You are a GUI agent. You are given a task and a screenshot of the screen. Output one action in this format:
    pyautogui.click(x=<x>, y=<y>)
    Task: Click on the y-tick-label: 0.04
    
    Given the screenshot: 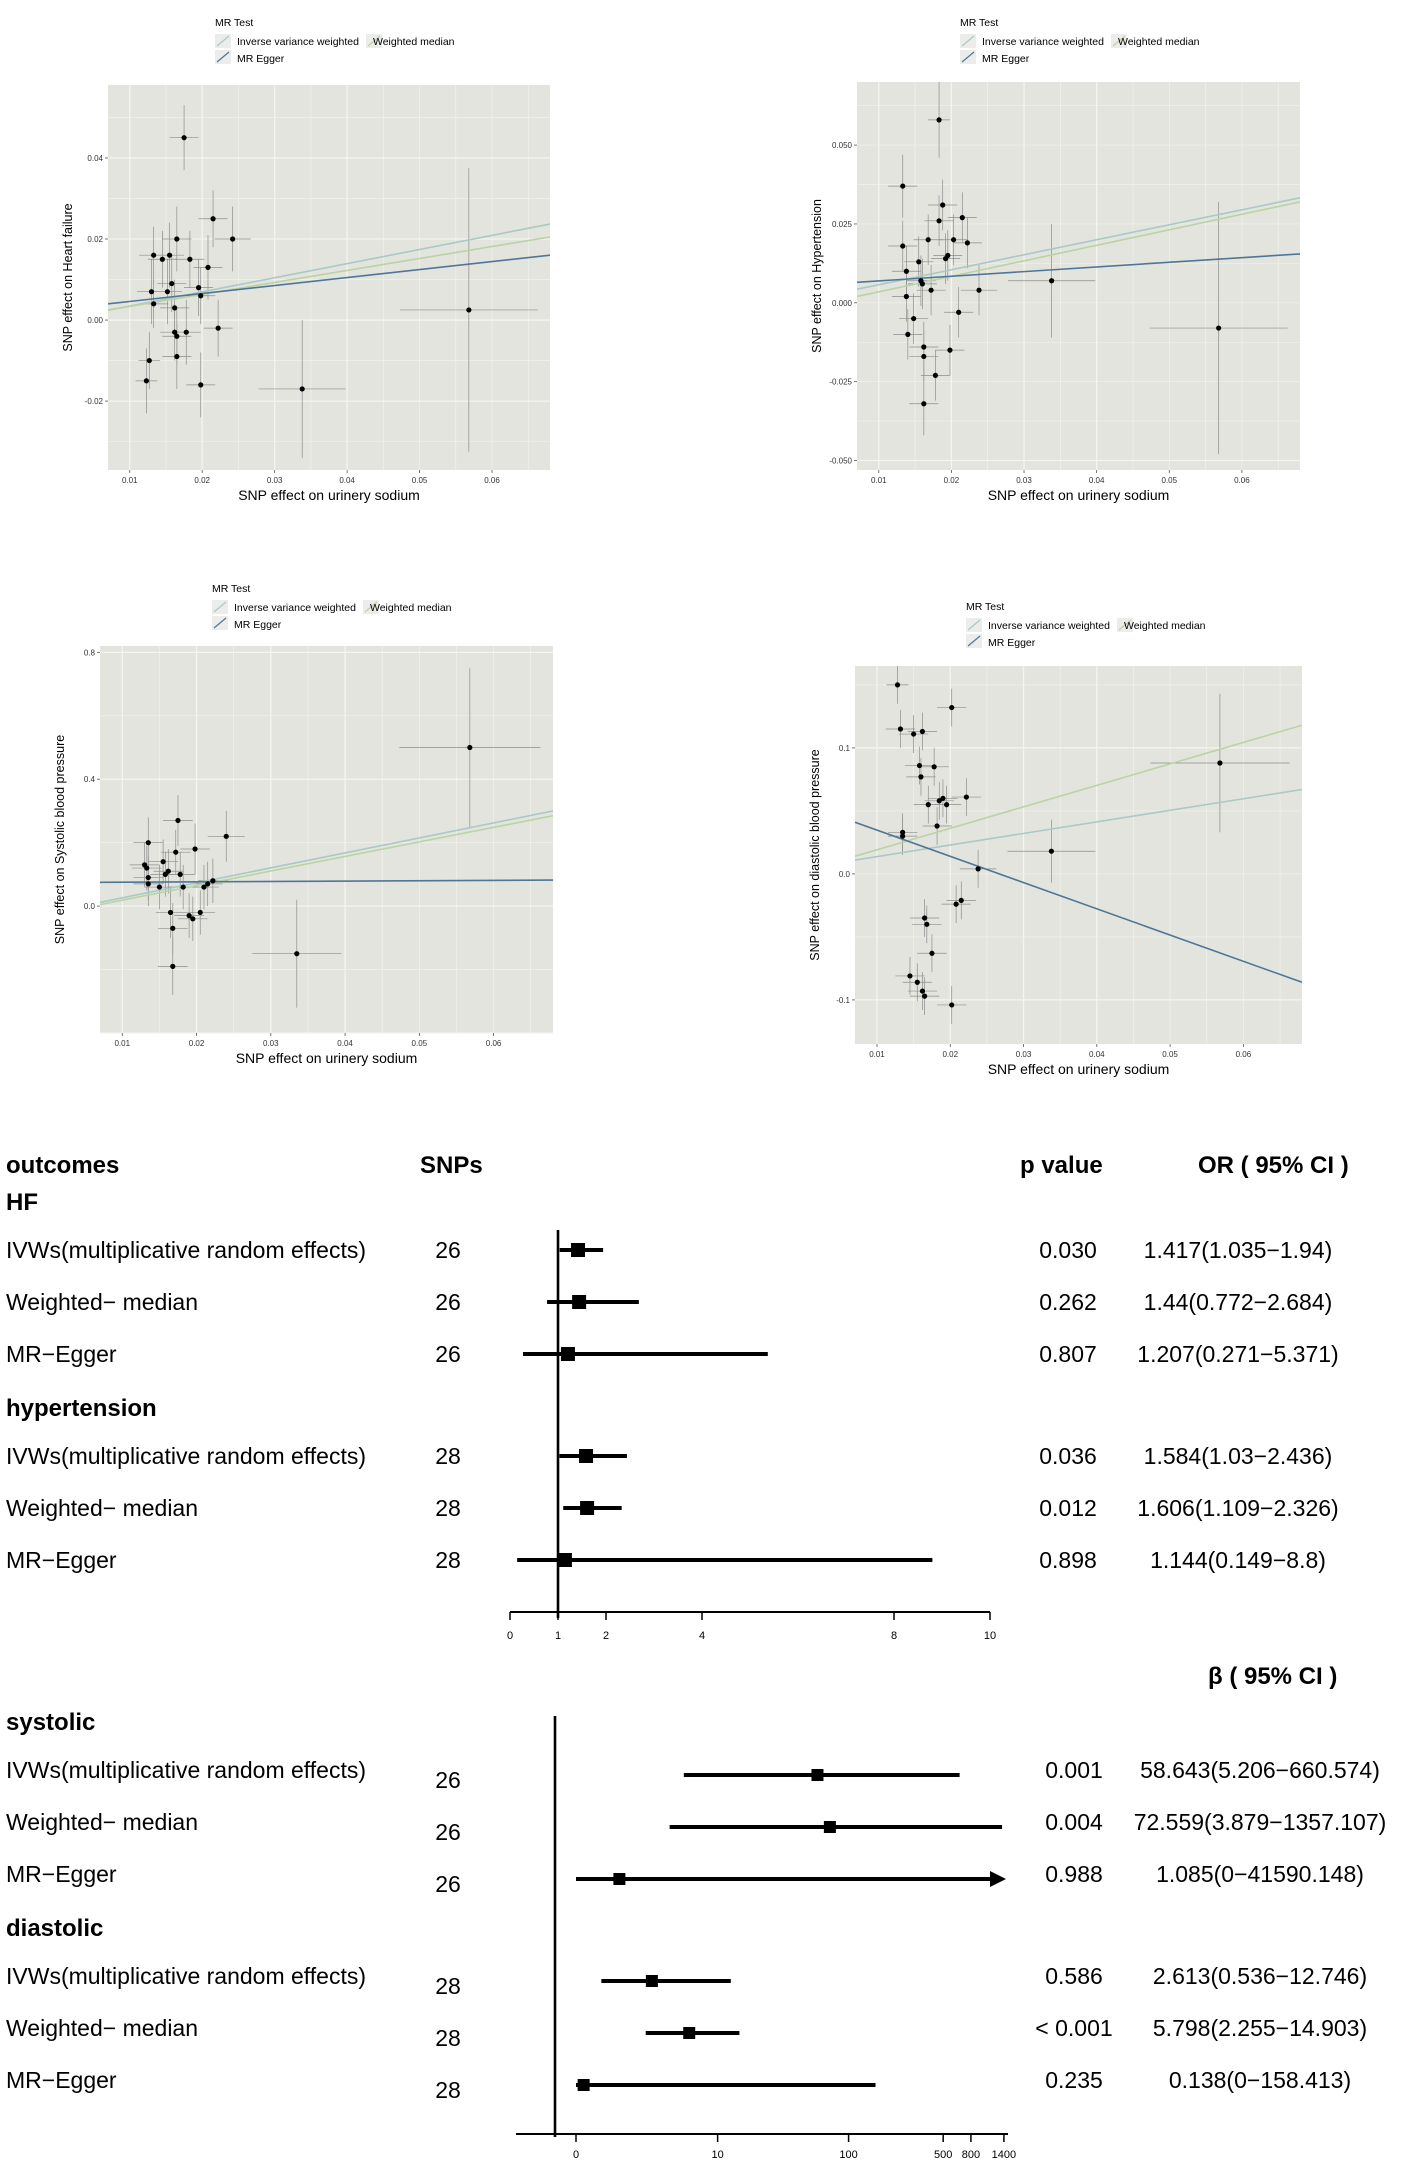 What is the action you would take?
    pyautogui.click(x=95, y=158)
    